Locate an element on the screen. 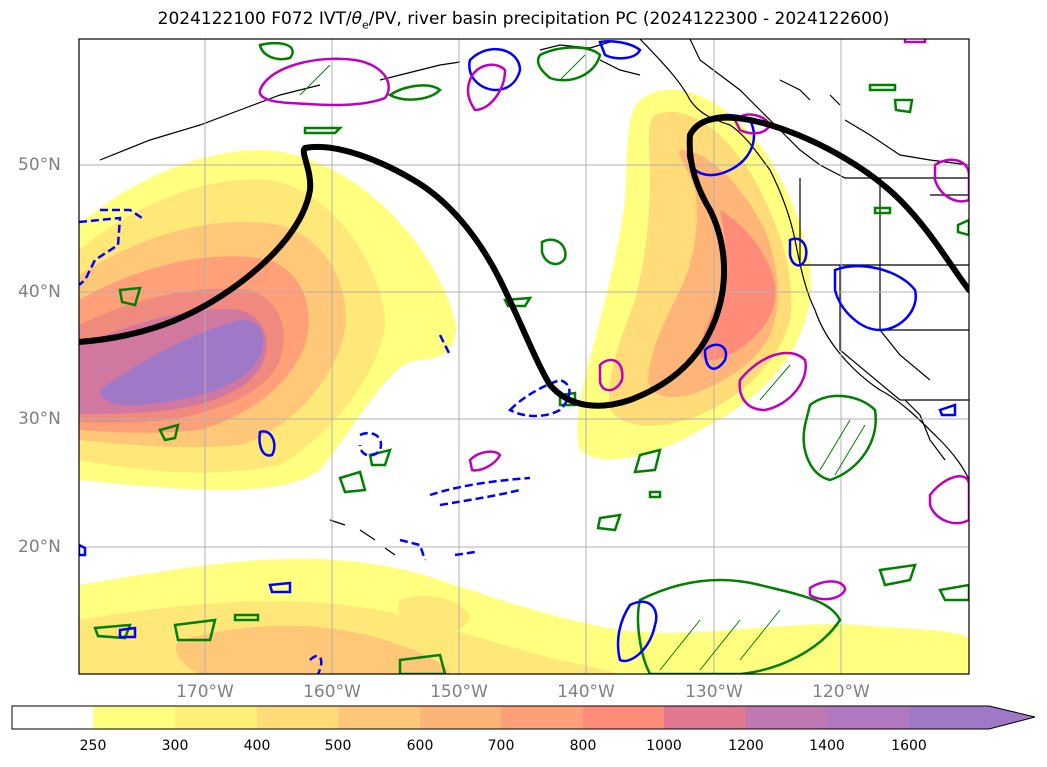 This screenshot has height=767, width=1047. lat-label-50n: 50°N is located at coordinates (39, 165).